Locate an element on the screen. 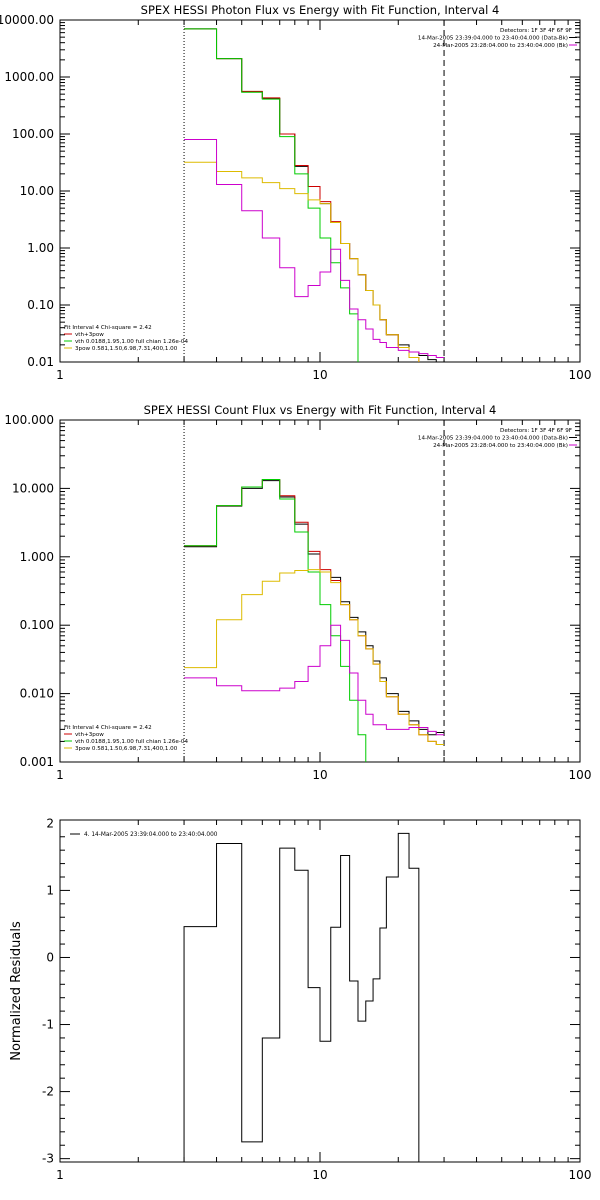 The height and width of the screenshot is (1200, 600). y-tick-label: 1.000 is located at coordinates (37, 557).